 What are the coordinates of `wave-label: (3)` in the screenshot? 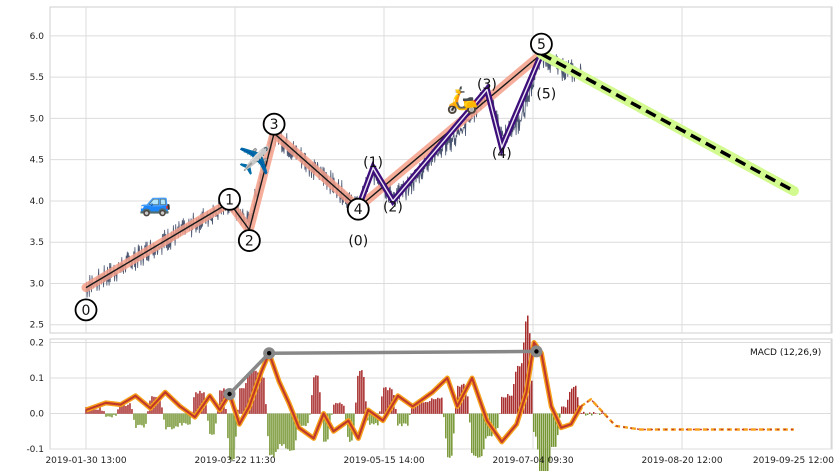 It's located at (487, 85).